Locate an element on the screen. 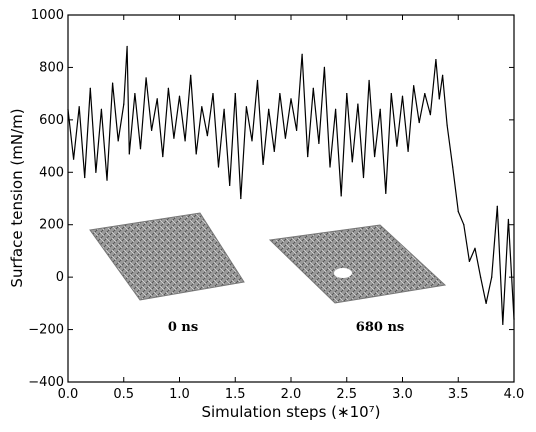 The width and height of the screenshot is (536, 432). y-axis-label: Surface tension (mN/m) is located at coordinates (17, 197).